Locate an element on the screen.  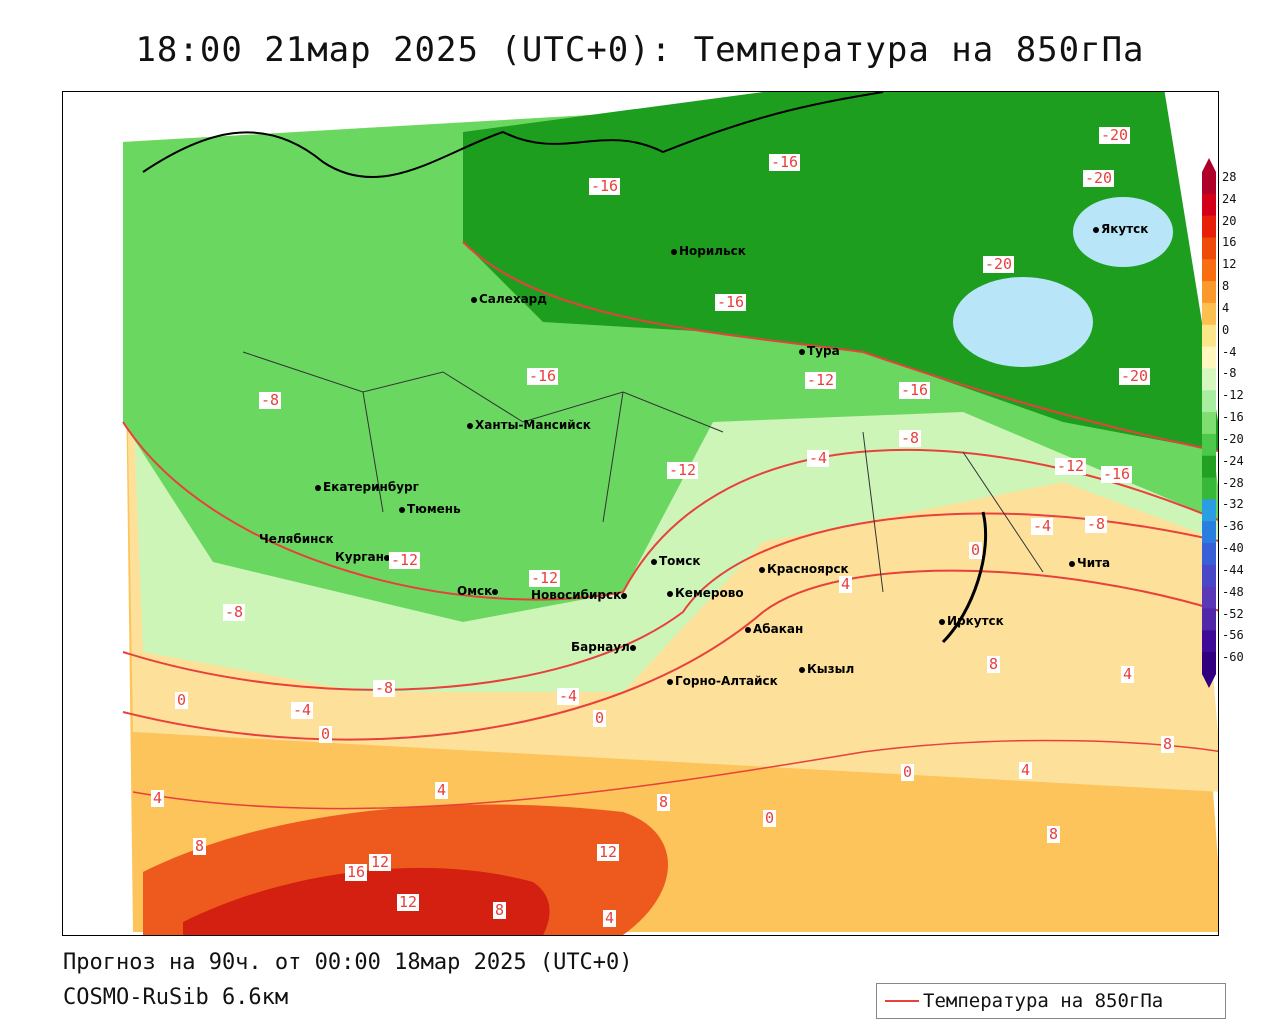
colorbar-tick-label: 28 is located at coordinates (1229, 177).